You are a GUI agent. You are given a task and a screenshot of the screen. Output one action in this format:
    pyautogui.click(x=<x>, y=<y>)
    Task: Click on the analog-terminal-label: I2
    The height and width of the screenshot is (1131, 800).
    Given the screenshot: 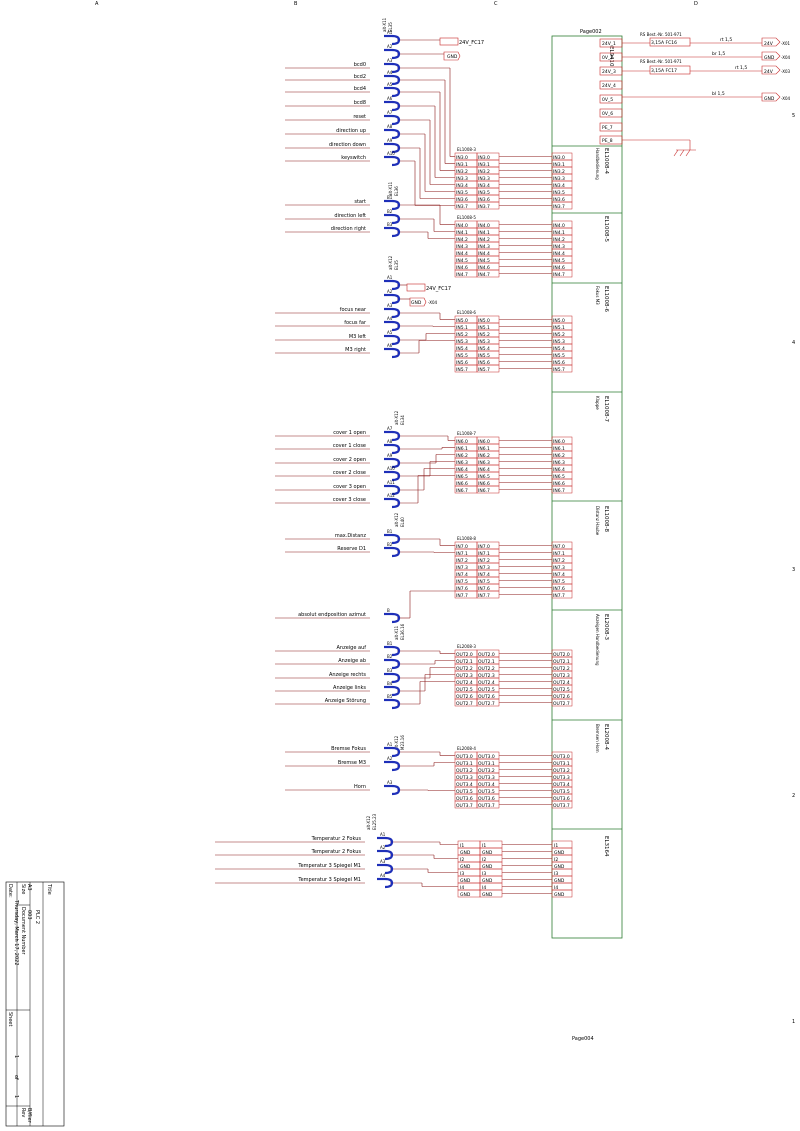 What is the action you would take?
    pyautogui.click(x=462, y=860)
    